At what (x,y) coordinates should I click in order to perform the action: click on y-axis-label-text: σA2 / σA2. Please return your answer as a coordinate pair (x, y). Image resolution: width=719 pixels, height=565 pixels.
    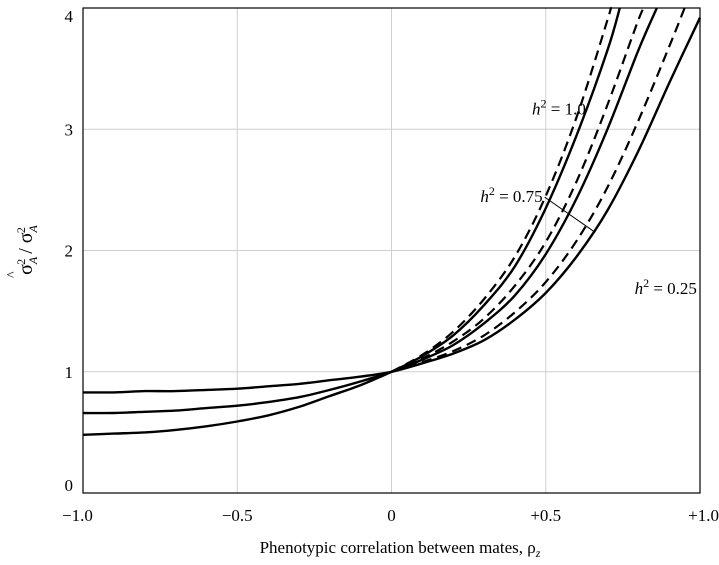
    Looking at the image, I should click on (27, 249).